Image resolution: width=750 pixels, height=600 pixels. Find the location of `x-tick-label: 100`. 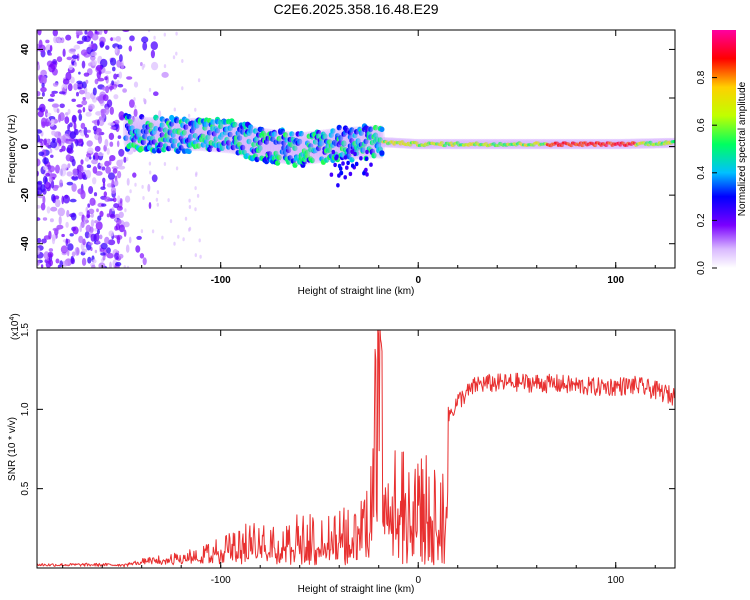

x-tick-label: 100 is located at coordinates (615, 280).